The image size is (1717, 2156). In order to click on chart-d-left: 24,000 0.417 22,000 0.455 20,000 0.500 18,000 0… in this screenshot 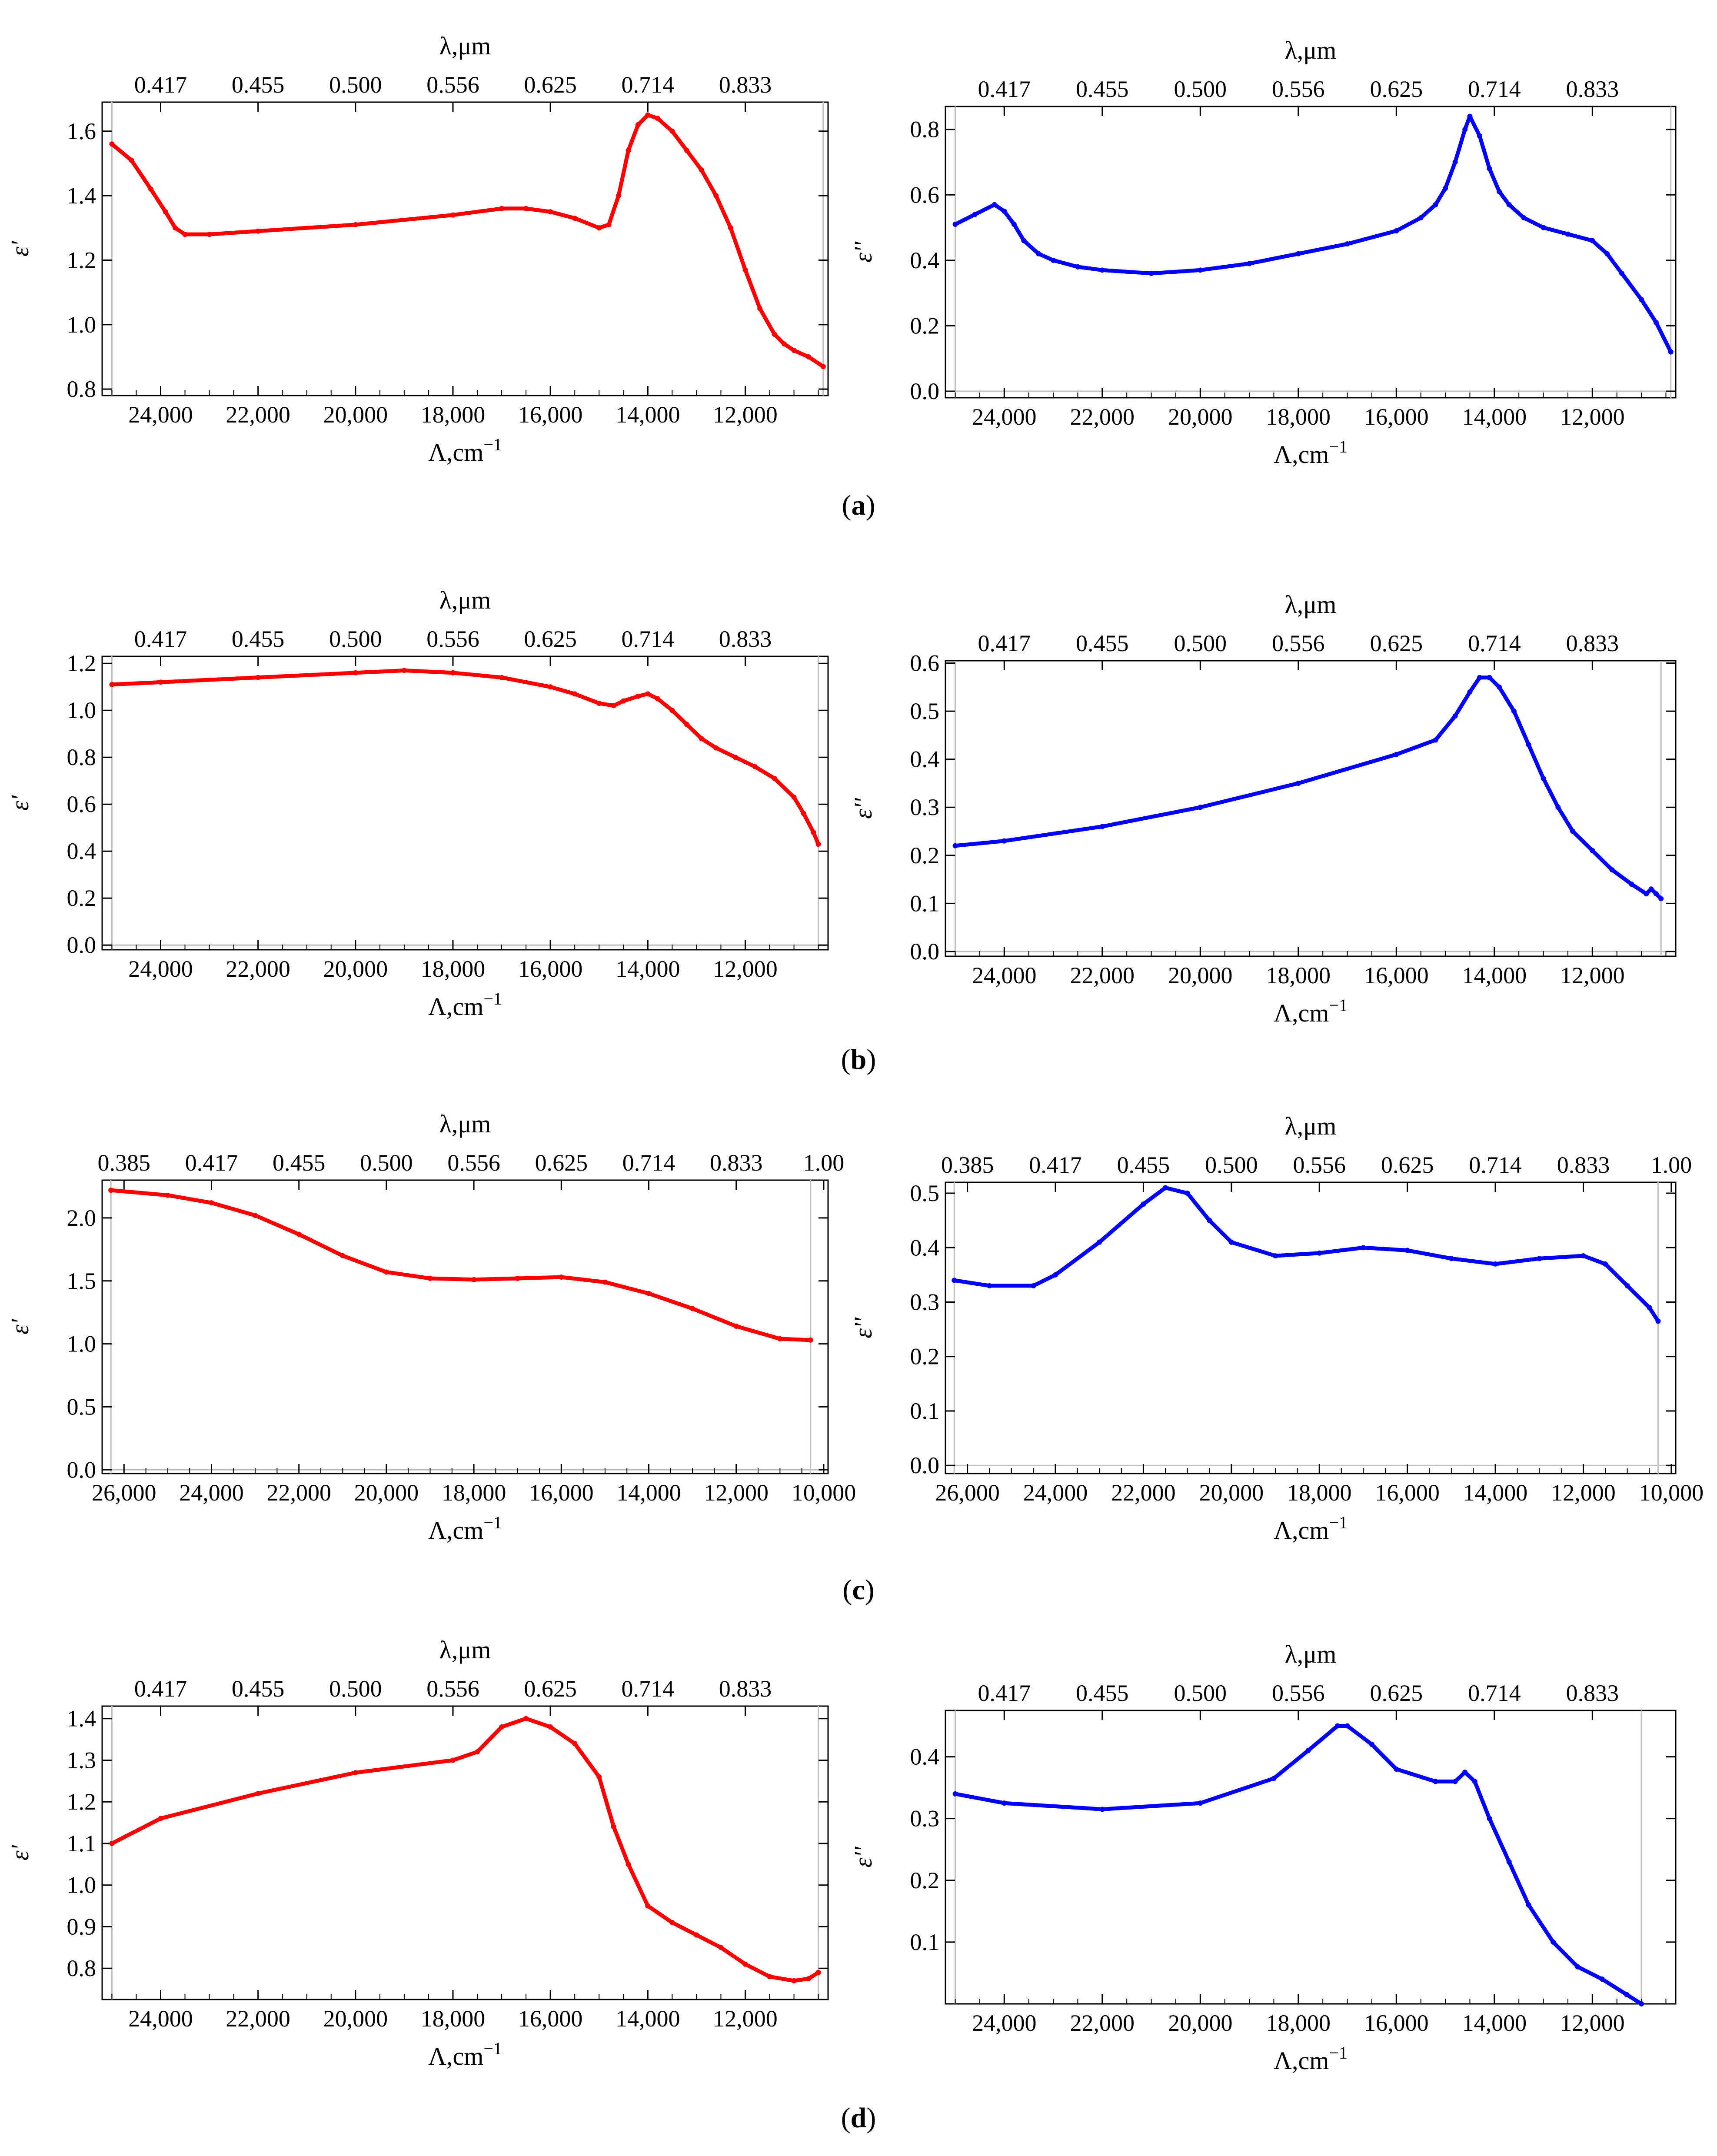, I will do `click(417, 1853)`.